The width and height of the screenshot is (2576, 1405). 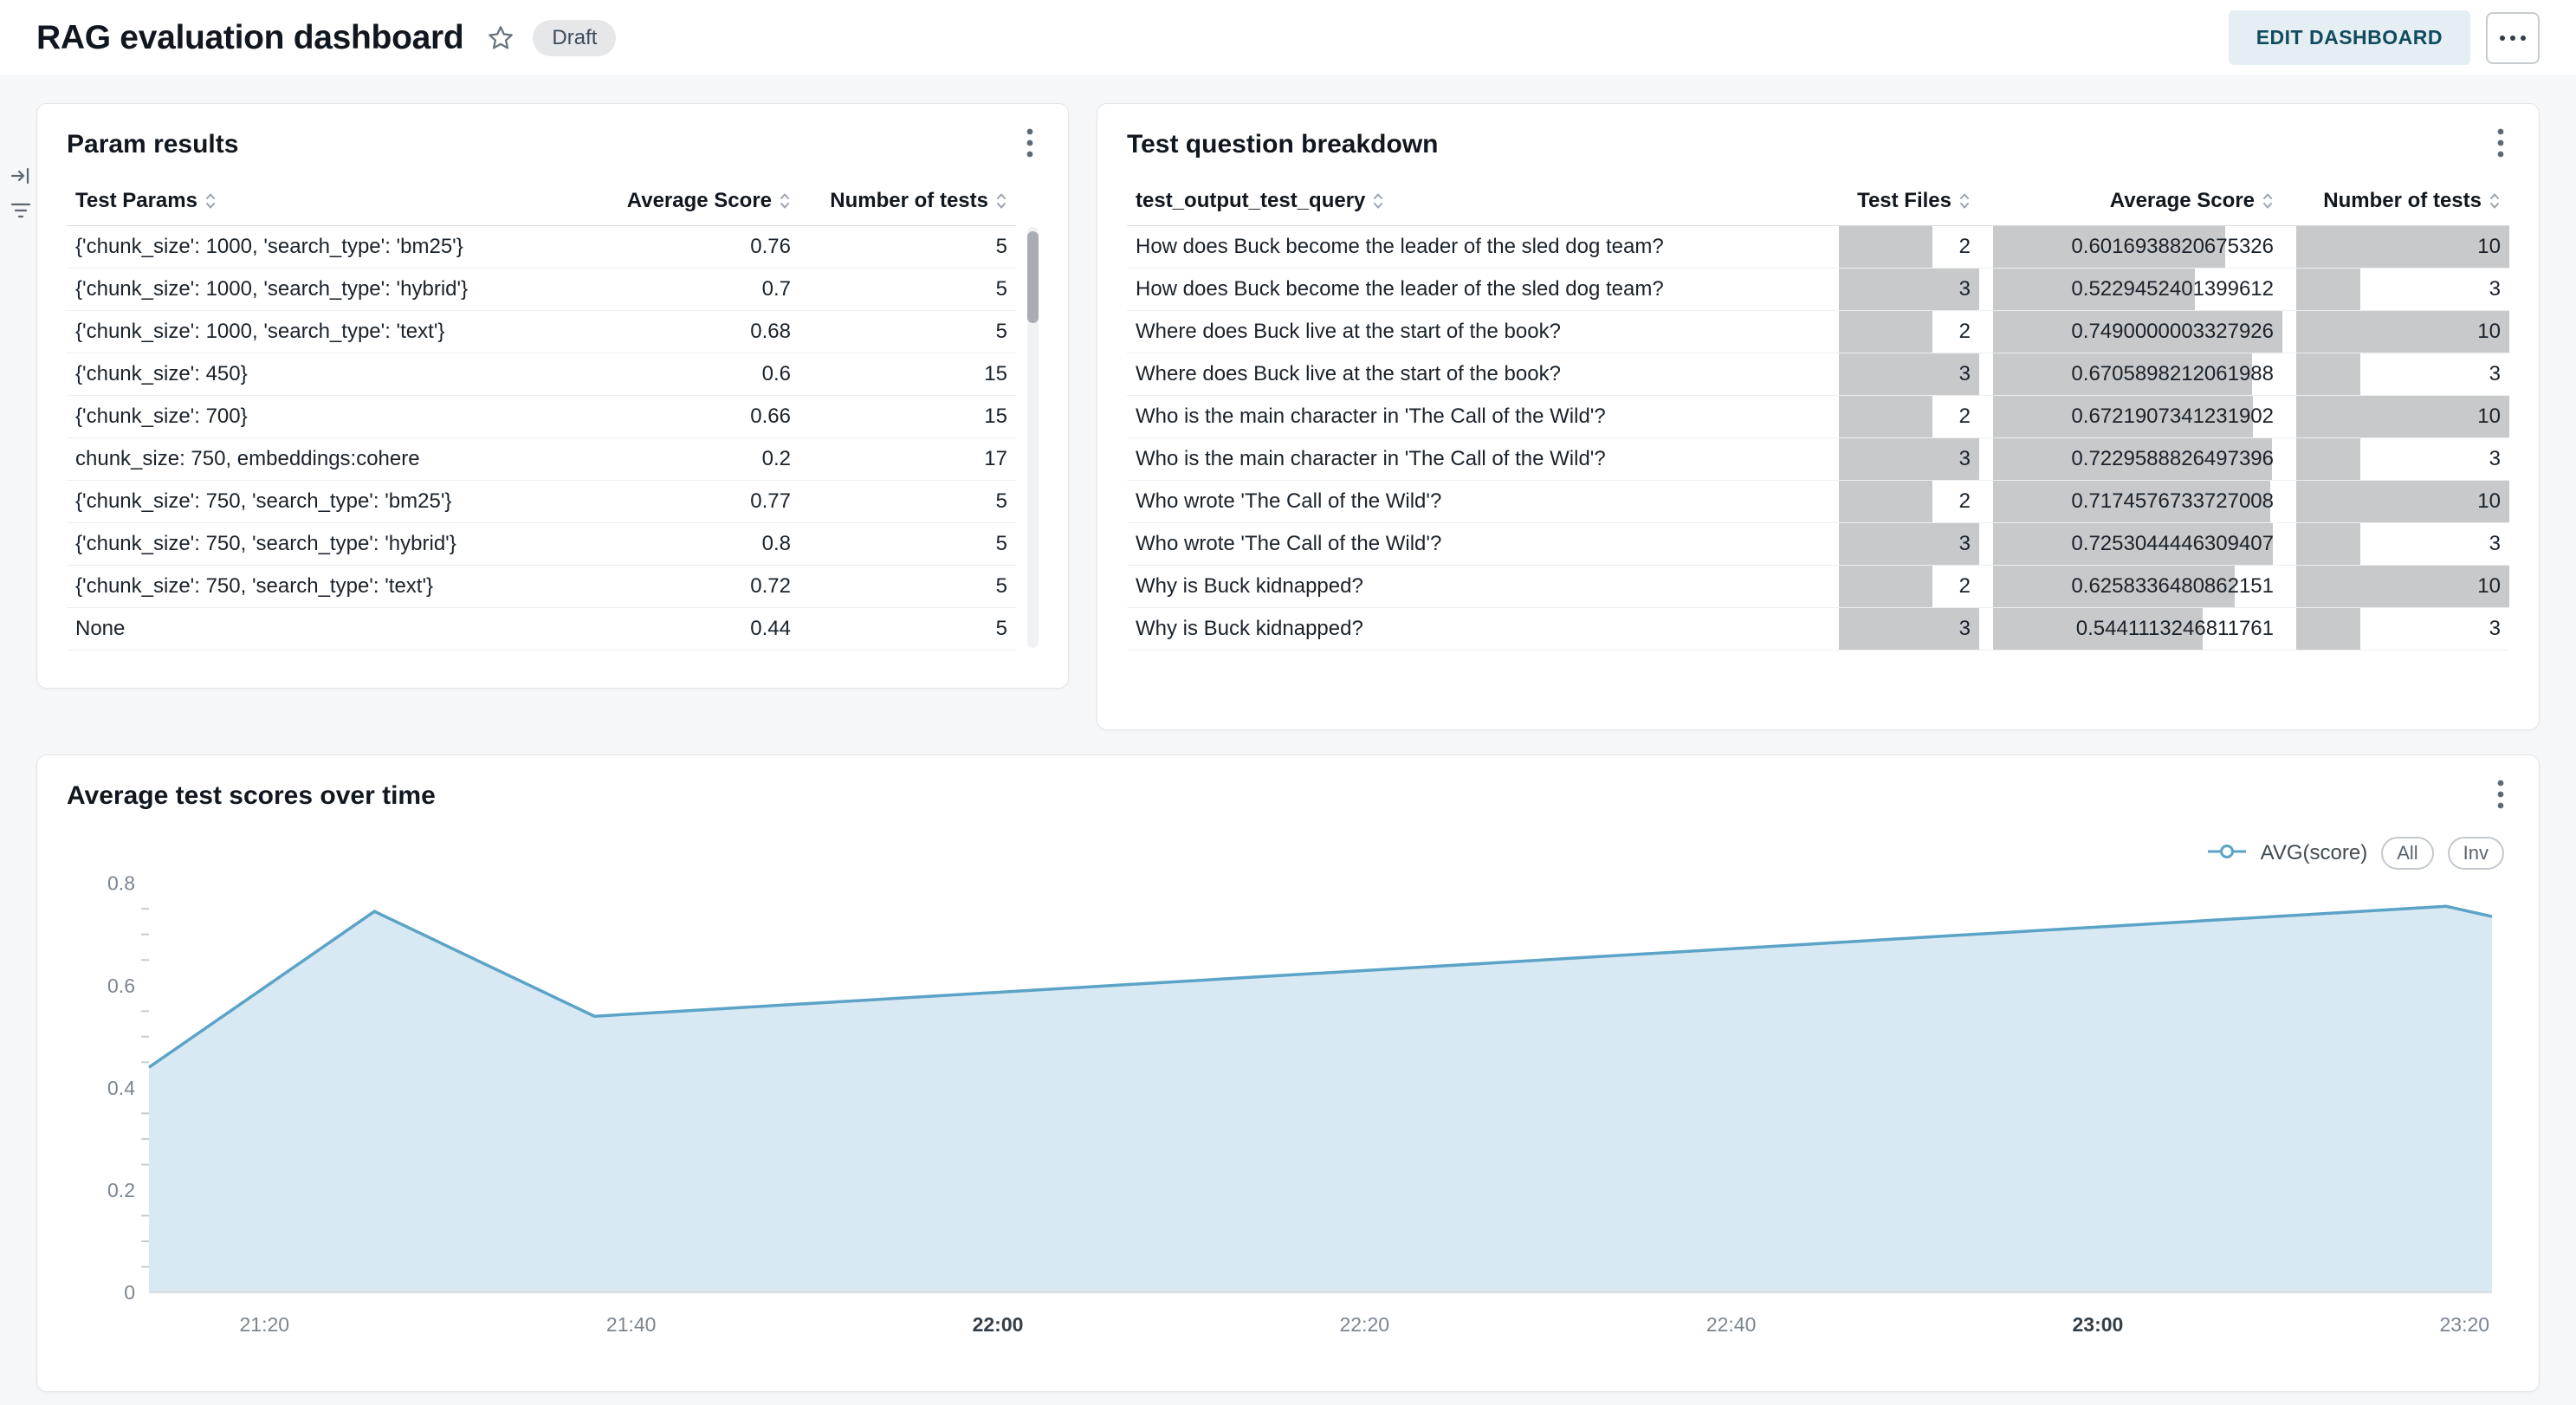 I want to click on cell-average-score: 0.7490000003327926, so click(x=2130, y=331).